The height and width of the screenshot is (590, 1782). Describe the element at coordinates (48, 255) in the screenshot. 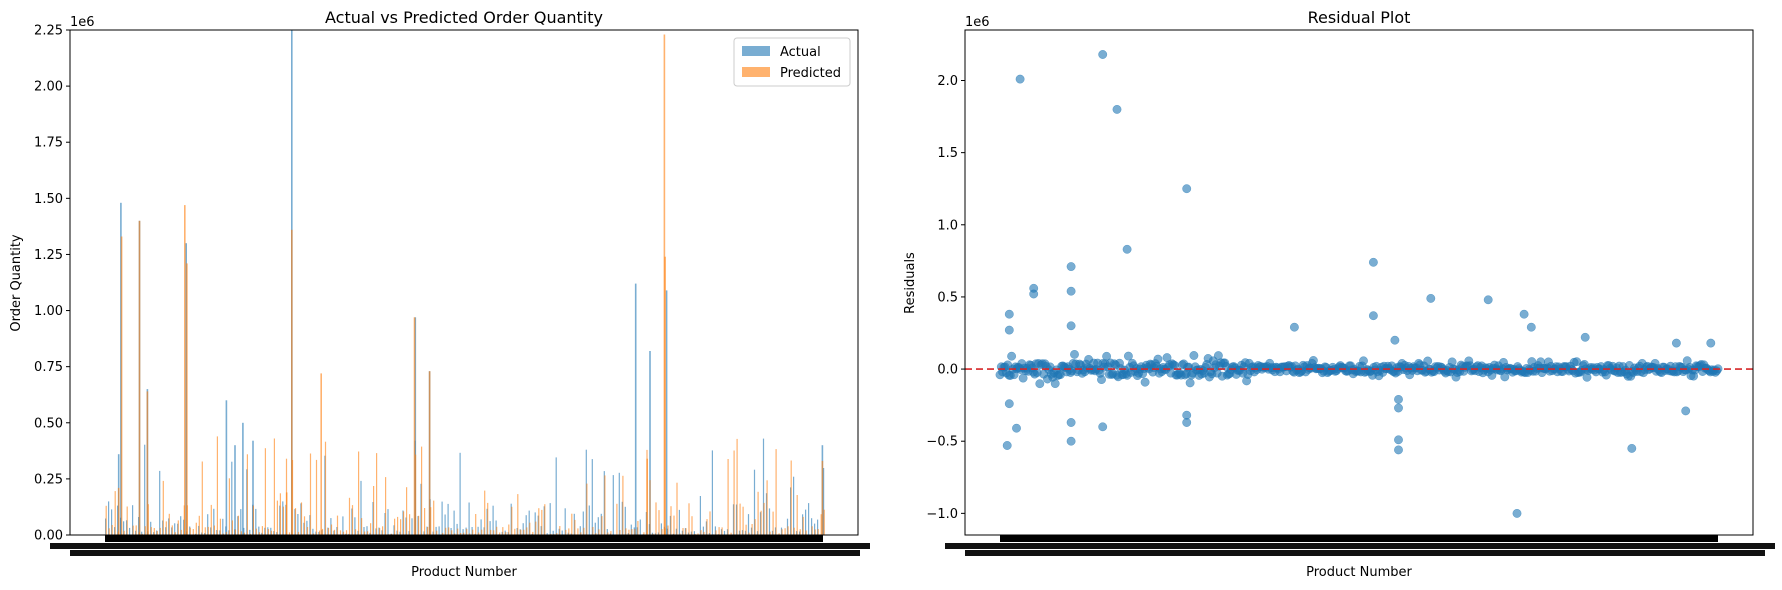

I see `y-tick-label: 1.25` at that location.